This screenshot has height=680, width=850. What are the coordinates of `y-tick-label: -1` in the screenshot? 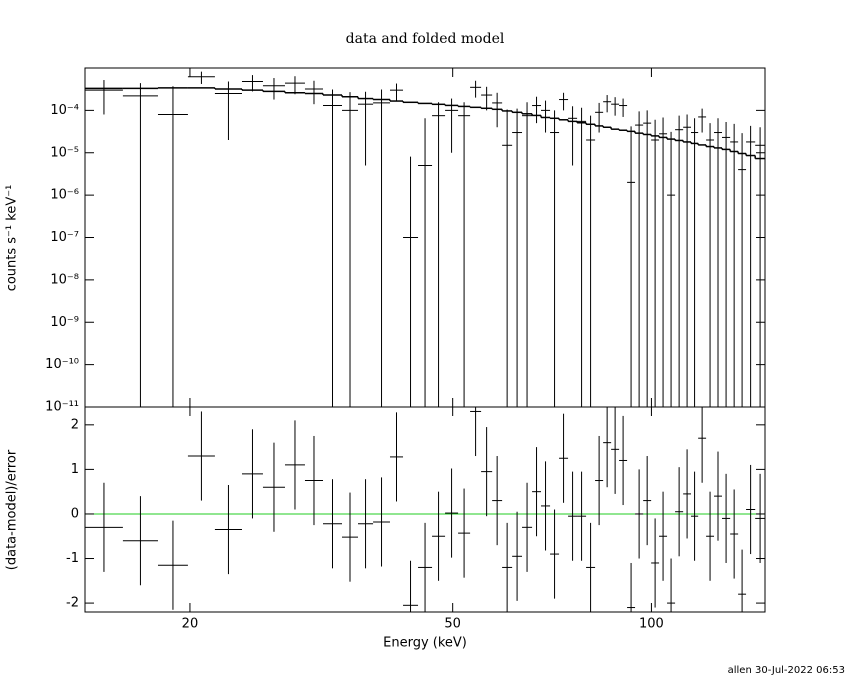 It's located at (72, 558).